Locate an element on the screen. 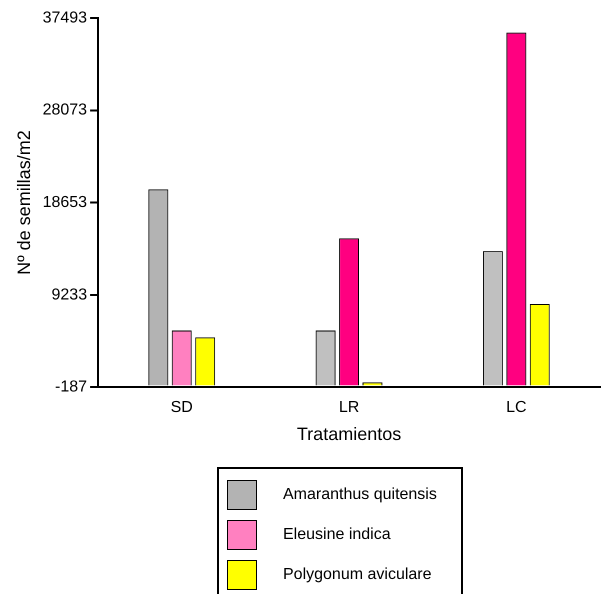  x-tick-label: SD is located at coordinates (181, 407).